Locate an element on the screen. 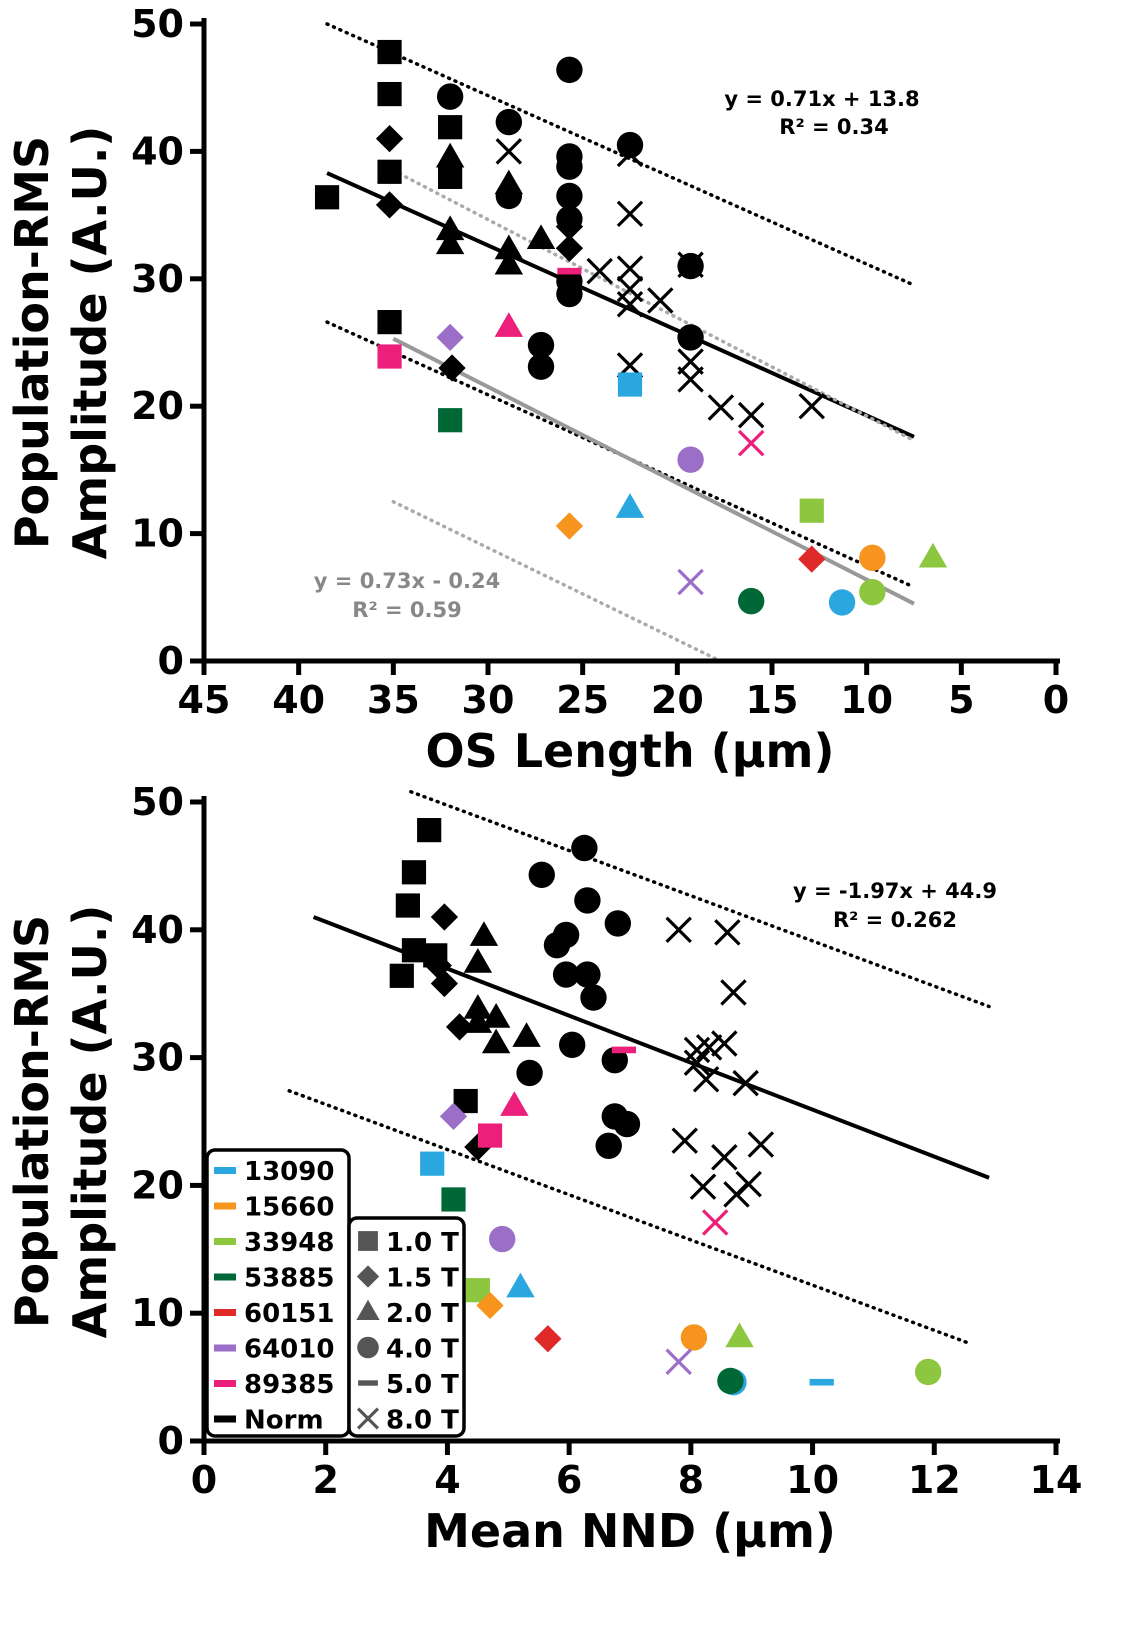 The height and width of the screenshot is (1646, 1146). x-tick-label: 14 is located at coordinates (1056, 1480).